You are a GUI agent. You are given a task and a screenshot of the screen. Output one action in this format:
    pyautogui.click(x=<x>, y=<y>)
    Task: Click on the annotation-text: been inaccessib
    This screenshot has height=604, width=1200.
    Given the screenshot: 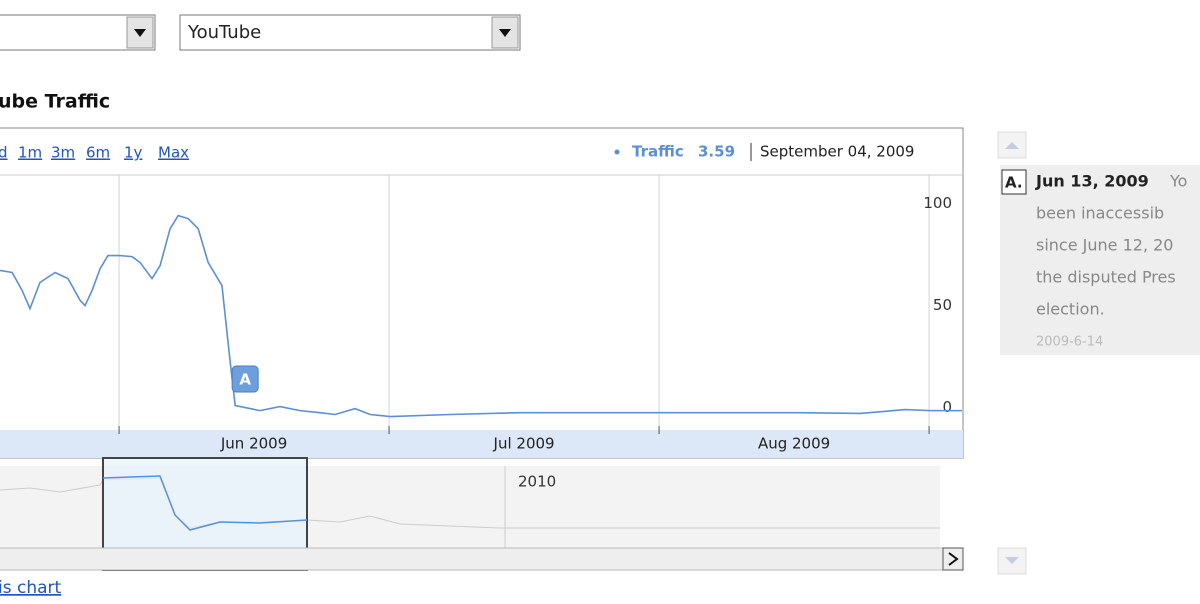 What is the action you would take?
    pyautogui.click(x=1100, y=213)
    